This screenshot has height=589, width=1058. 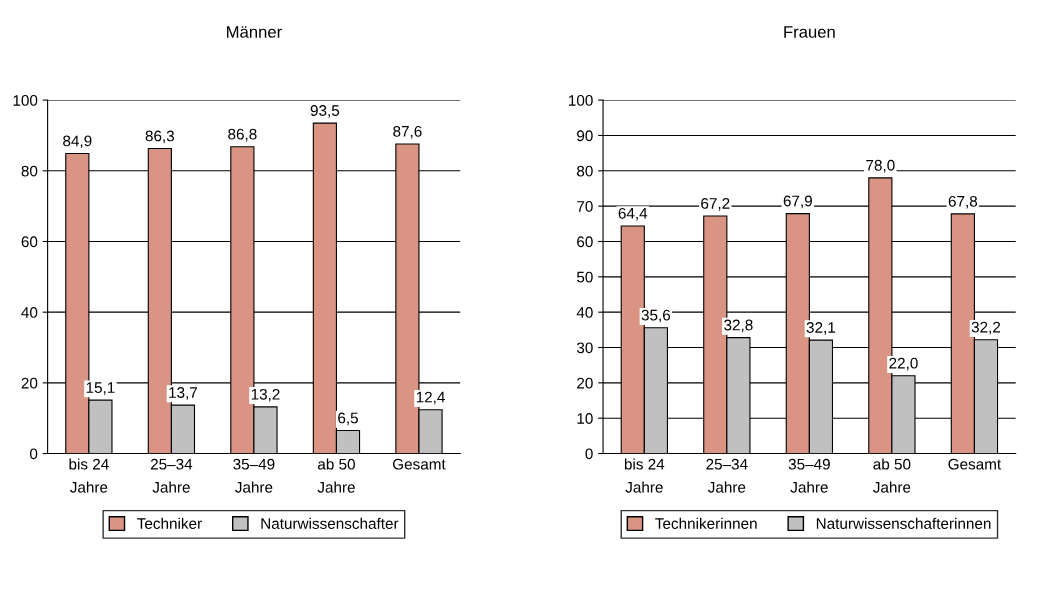 I want to click on data-label: 12,4, so click(x=430, y=398).